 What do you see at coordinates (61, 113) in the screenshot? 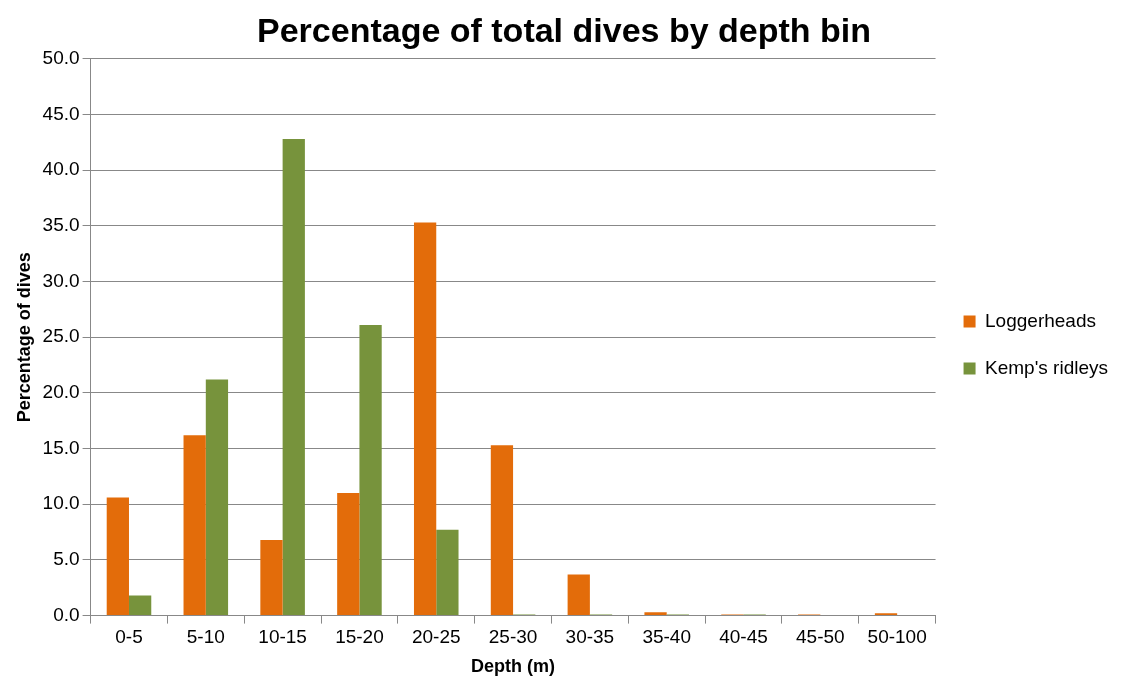
I see `y-tick-label: 45.0` at bounding box center [61, 113].